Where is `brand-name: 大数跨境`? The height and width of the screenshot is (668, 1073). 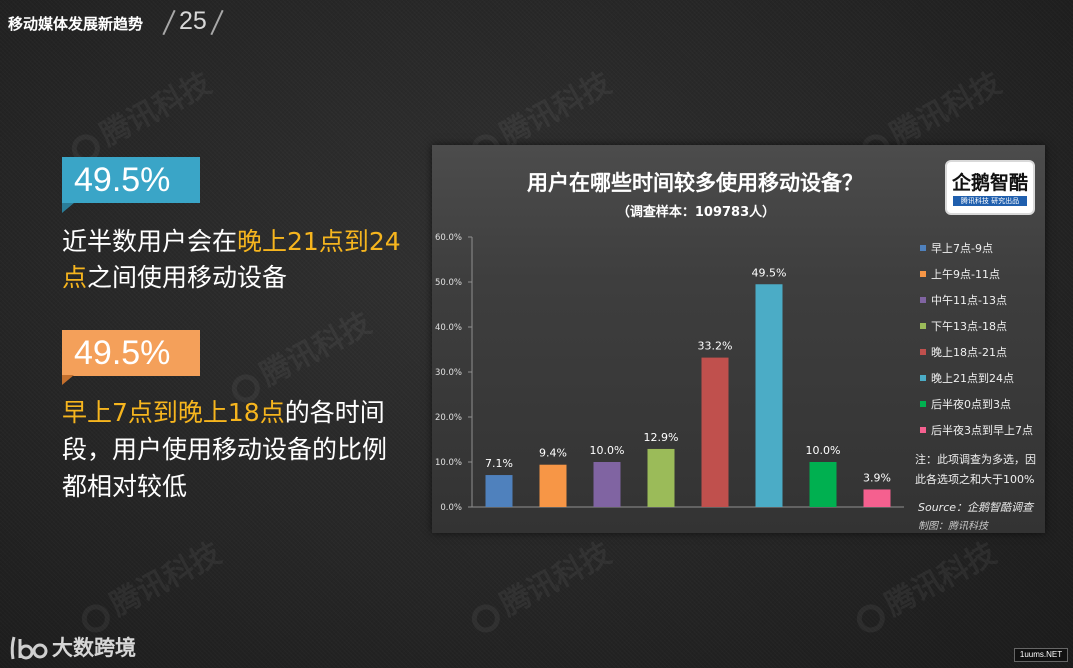 brand-name: 大数跨境 is located at coordinates (94, 648).